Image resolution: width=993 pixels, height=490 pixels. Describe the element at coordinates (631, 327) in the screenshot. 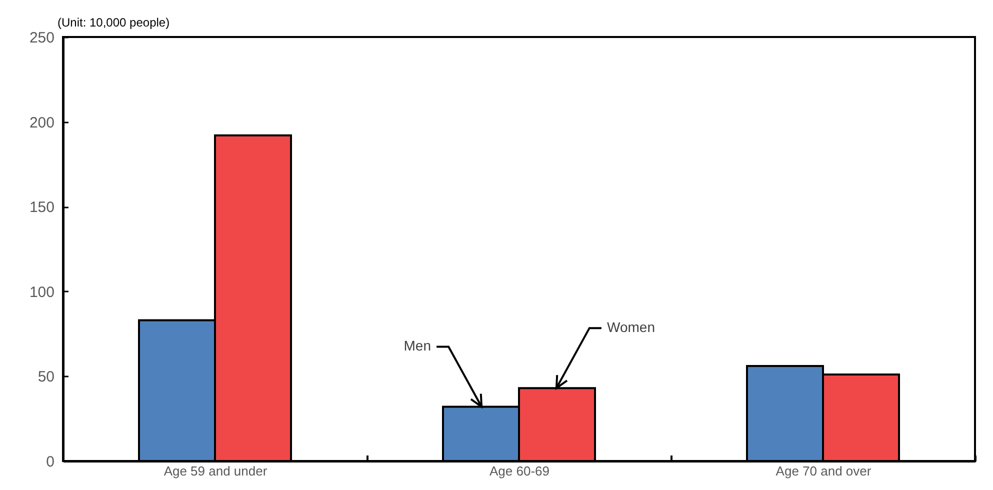

I see `text: Women` at that location.